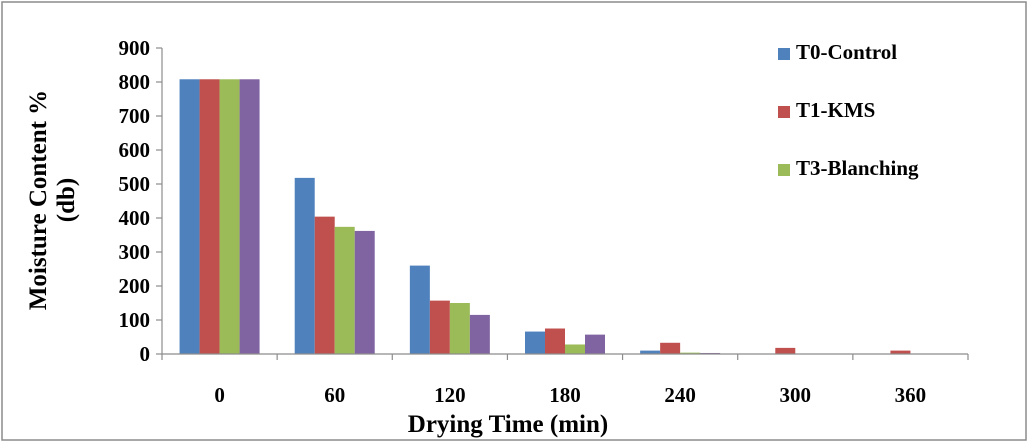 This screenshot has height=447, width=1028. I want to click on y-tick-label: 800, so click(135, 82).